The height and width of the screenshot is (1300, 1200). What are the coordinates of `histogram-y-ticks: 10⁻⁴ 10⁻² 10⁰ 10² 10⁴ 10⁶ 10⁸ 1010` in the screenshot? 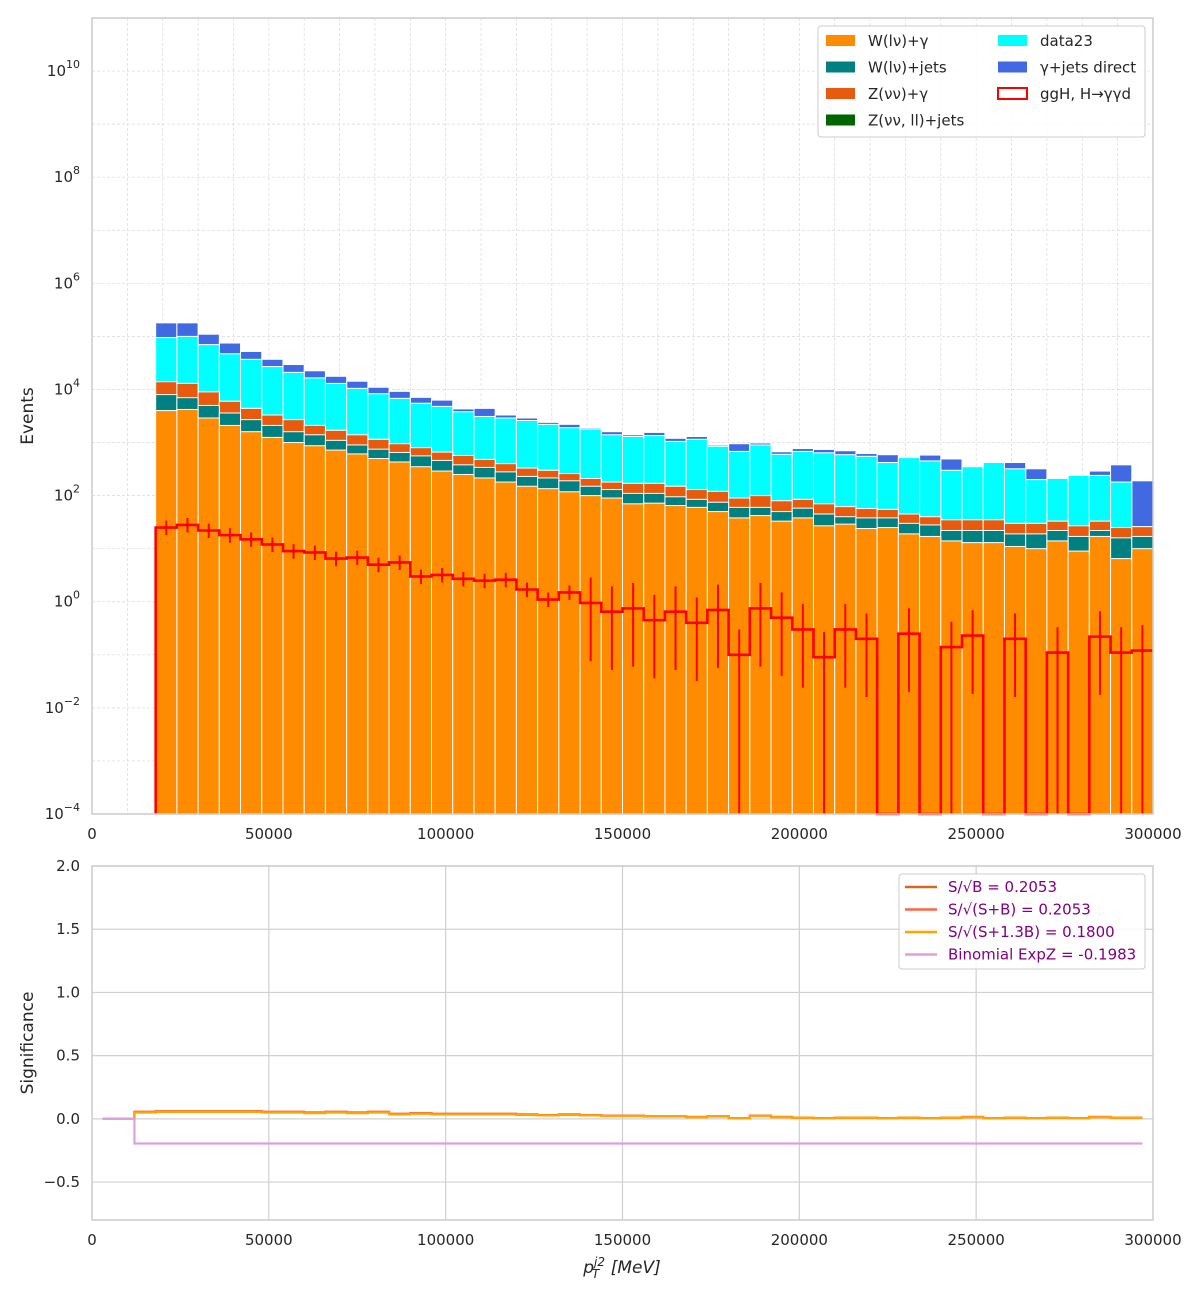 It's located at (62, 440).